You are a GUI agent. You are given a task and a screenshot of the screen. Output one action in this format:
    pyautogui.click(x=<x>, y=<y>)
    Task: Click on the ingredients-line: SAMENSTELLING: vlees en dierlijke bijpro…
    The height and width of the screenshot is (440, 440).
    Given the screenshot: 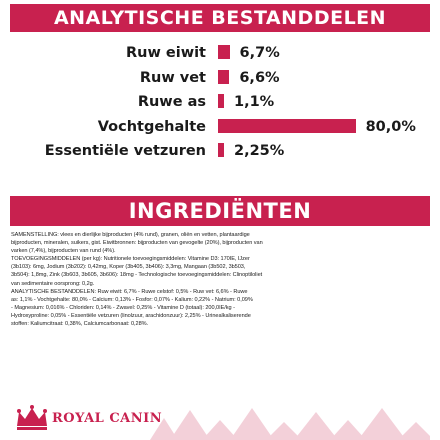 What is the action you would take?
    pyautogui.click(x=130, y=235)
    